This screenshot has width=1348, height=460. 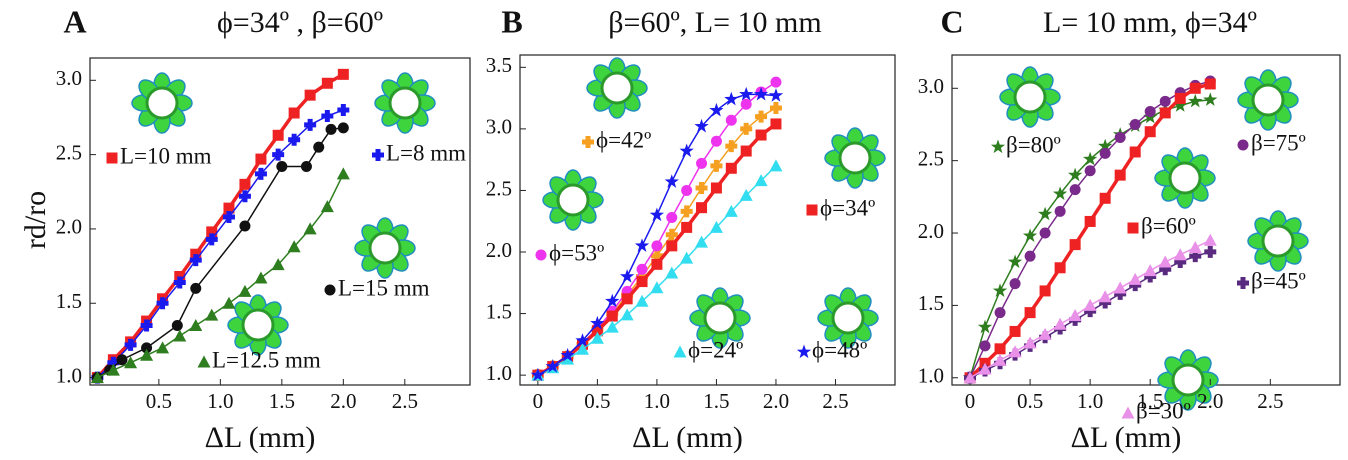 I want to click on x-tick-label: 2.0, so click(x=1210, y=401).